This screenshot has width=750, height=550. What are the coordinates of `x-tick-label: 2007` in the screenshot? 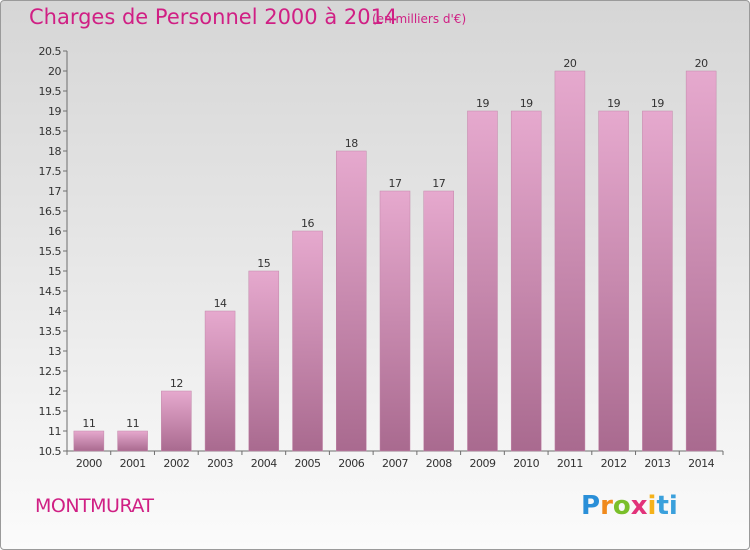 It's located at (395, 463).